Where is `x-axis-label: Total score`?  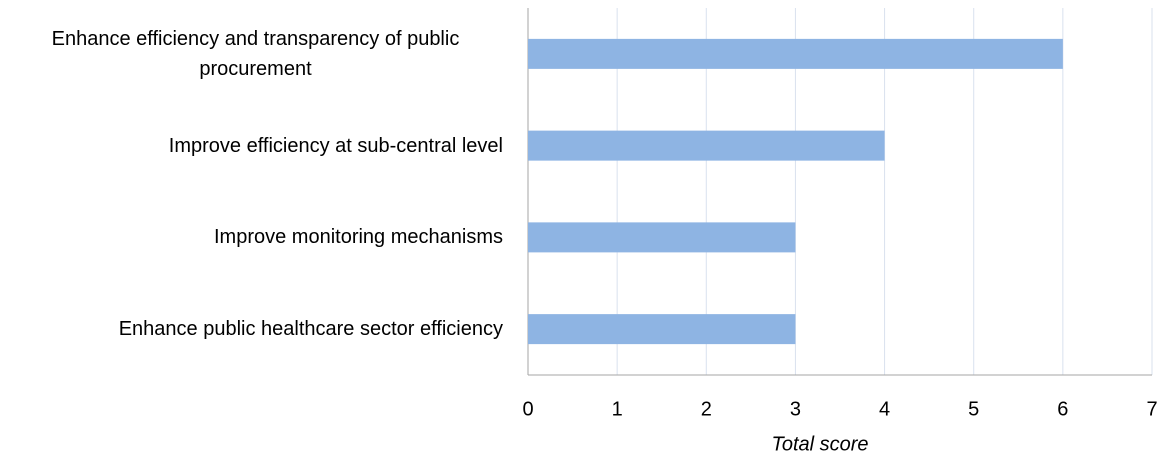
x-axis-label: Total score is located at coordinates (819, 444).